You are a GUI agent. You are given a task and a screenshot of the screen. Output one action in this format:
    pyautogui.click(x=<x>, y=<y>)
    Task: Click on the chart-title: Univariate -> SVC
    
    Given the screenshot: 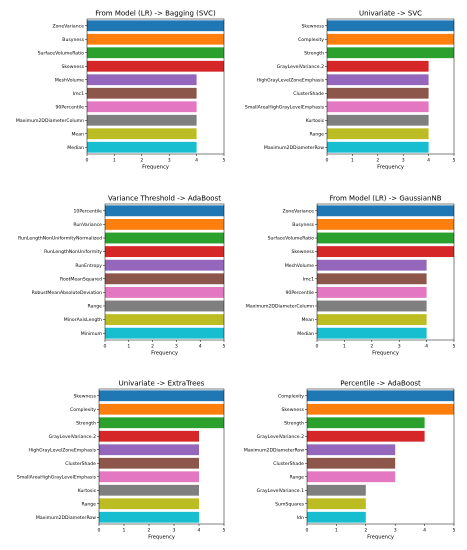 What is the action you would take?
    pyautogui.click(x=390, y=14)
    